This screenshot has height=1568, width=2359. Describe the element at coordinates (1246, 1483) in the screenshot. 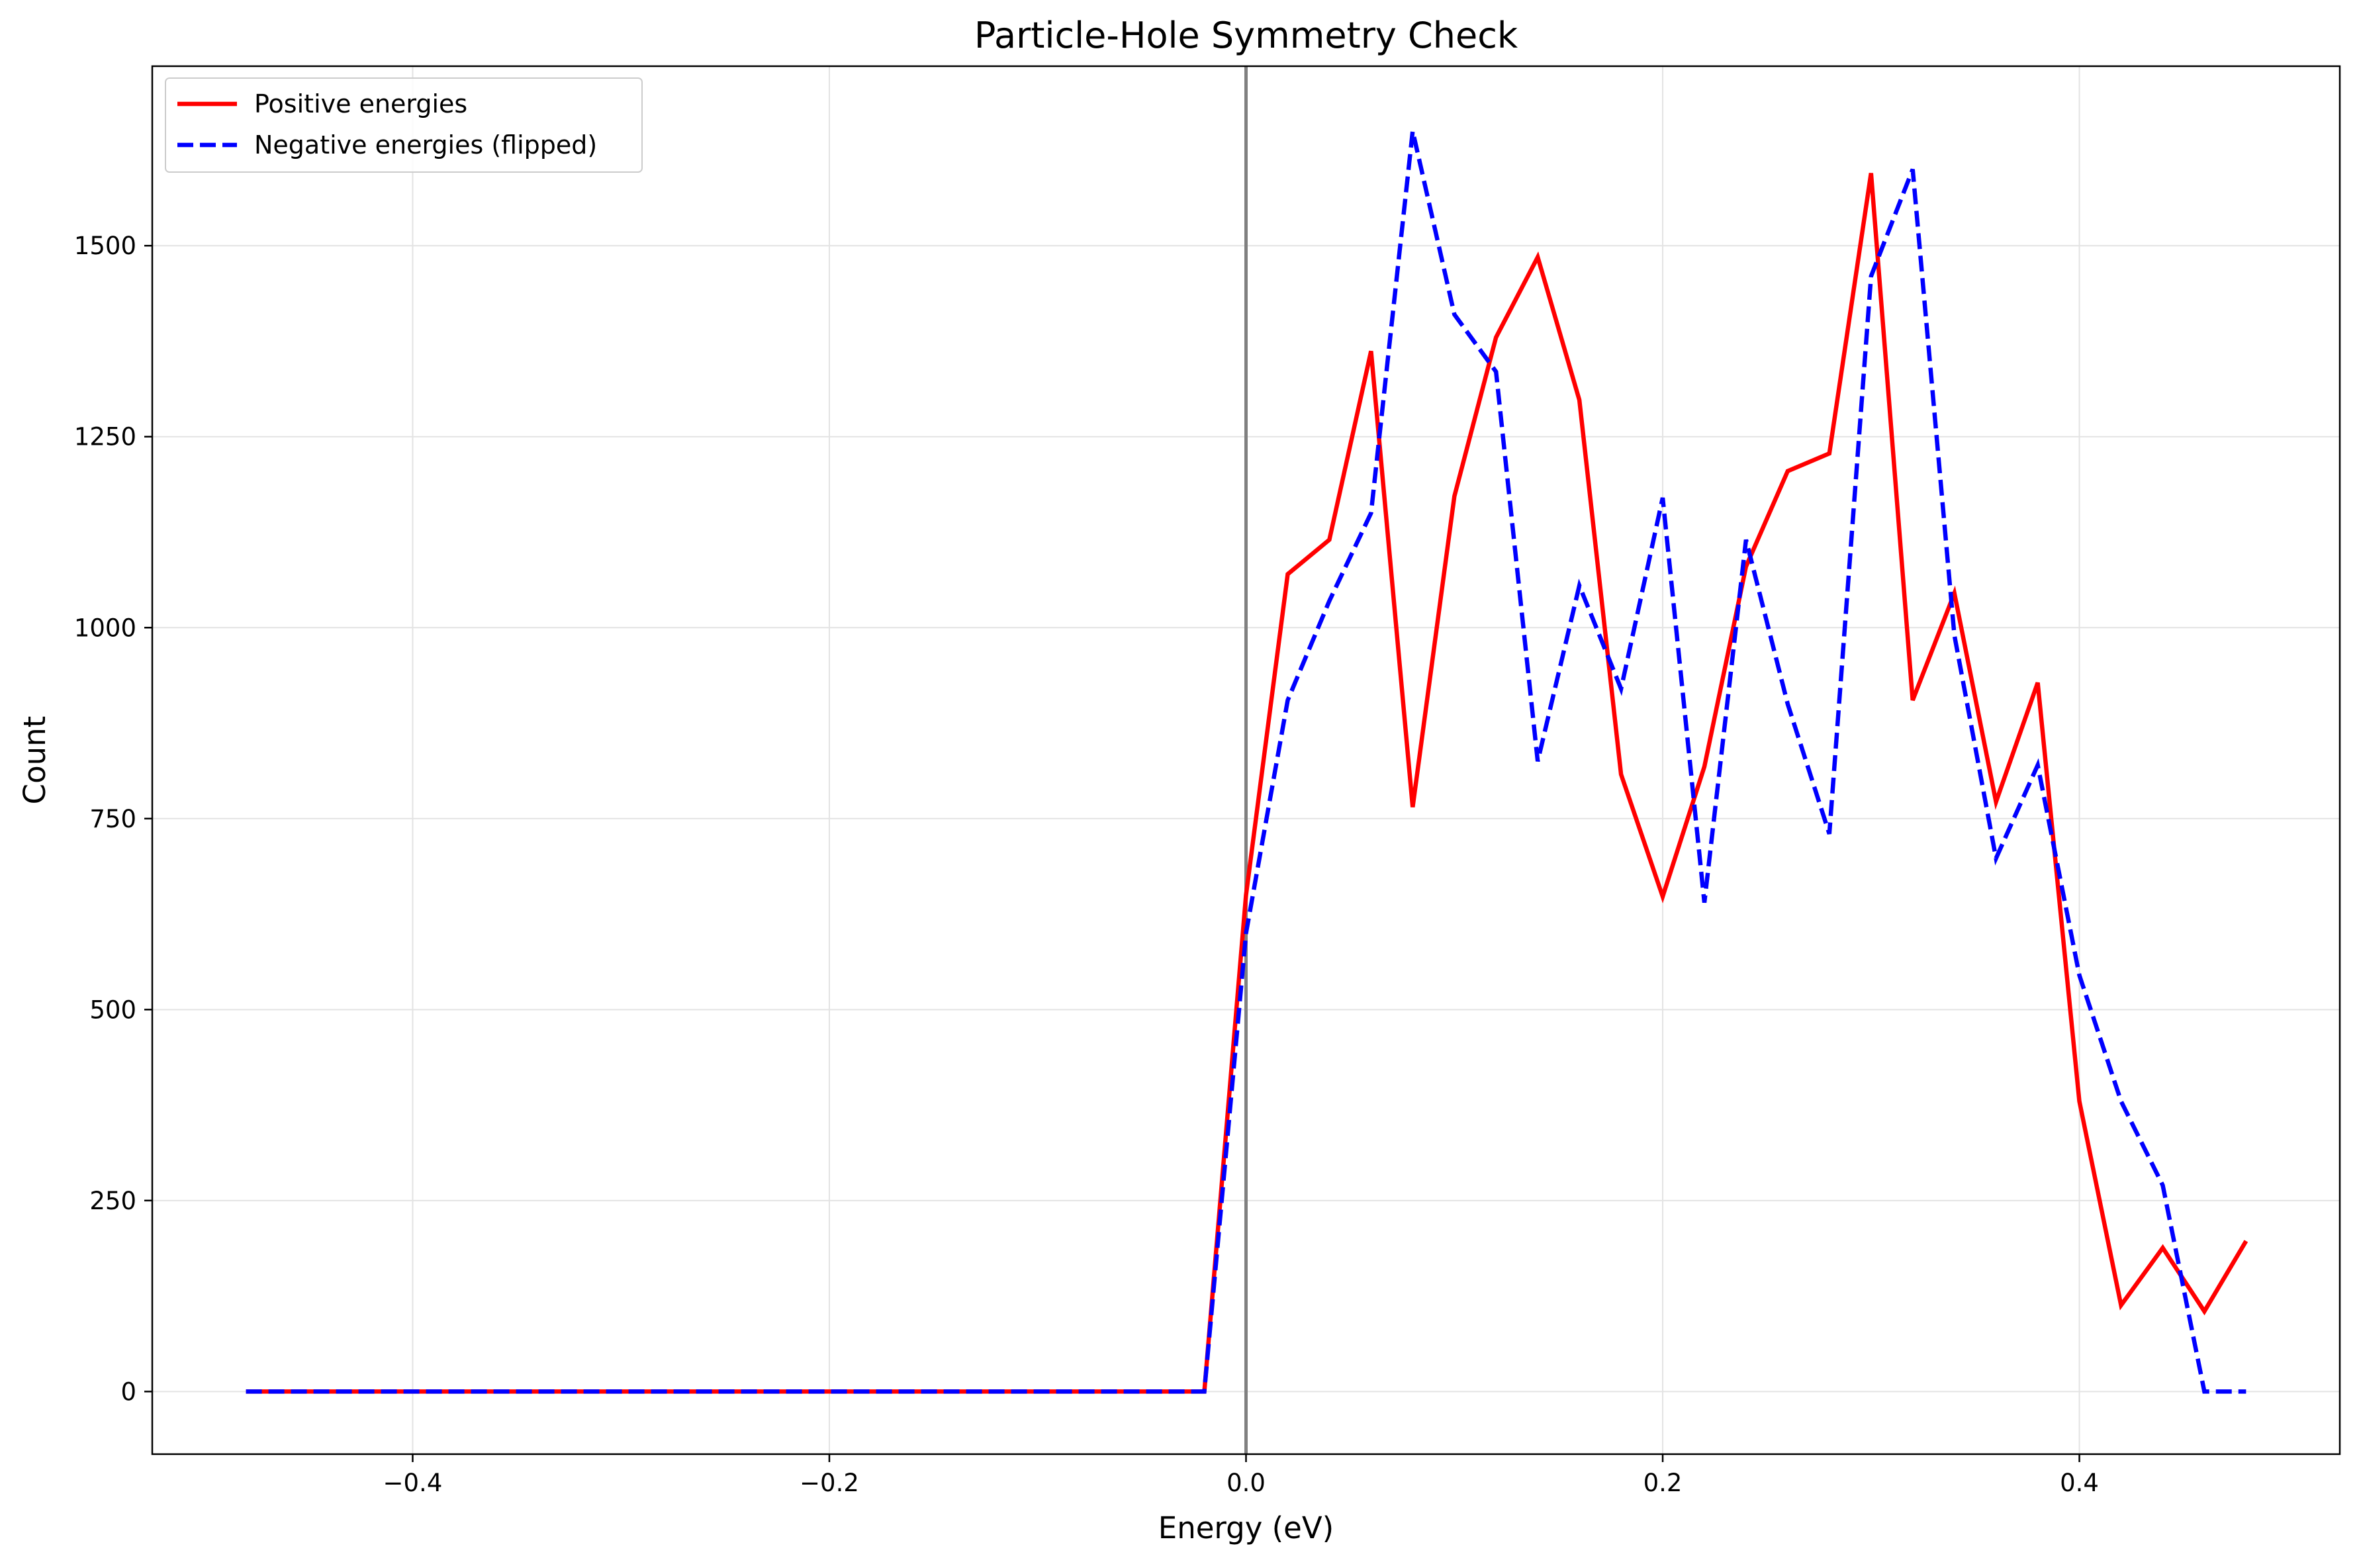

I see `x-tick-label: 0.0` at that location.